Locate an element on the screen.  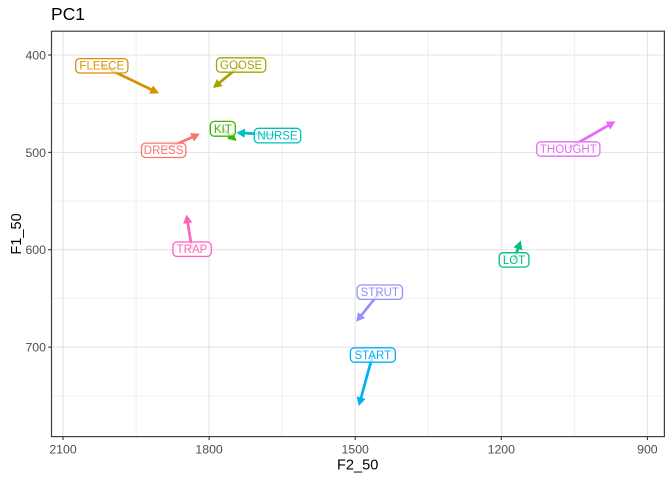
svg-text: LOT is located at coordinates (514, 261).